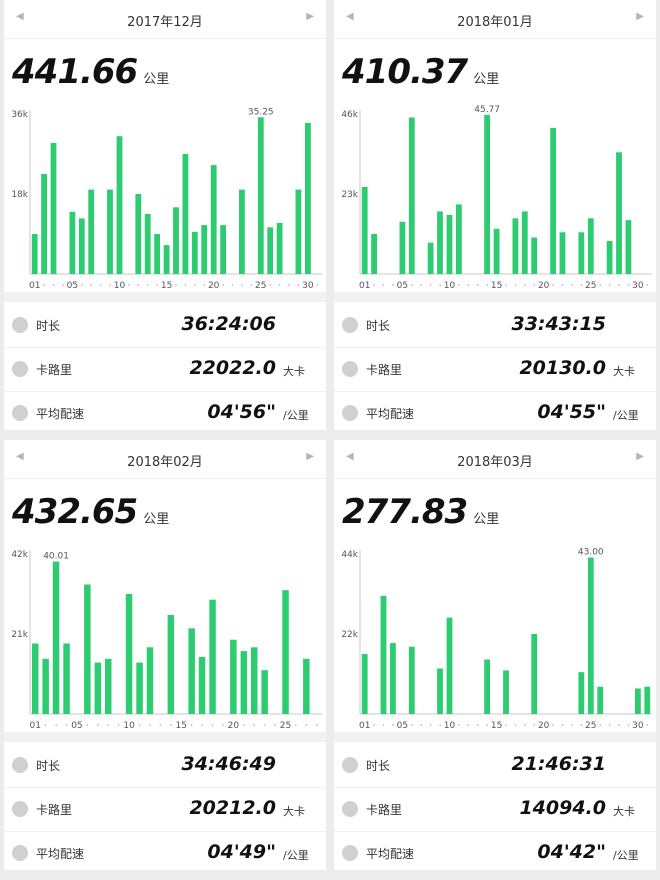 The width and height of the screenshot is (660, 880). I want to click on x-tick-label: 25, so click(285, 724).